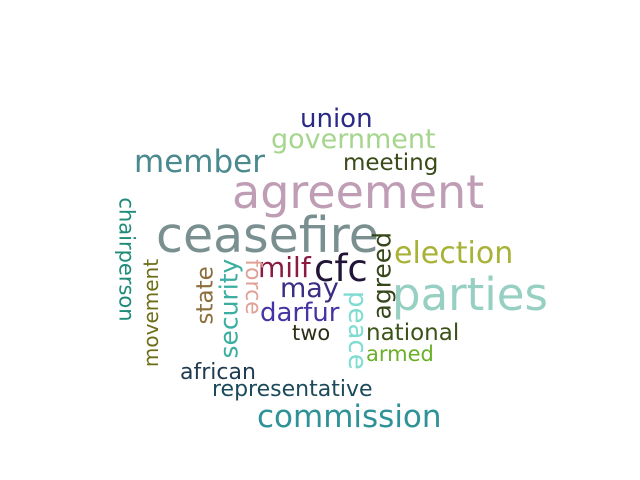 The height and width of the screenshot is (480, 640). What do you see at coordinates (413, 333) in the screenshot?
I see `word-national: national` at bounding box center [413, 333].